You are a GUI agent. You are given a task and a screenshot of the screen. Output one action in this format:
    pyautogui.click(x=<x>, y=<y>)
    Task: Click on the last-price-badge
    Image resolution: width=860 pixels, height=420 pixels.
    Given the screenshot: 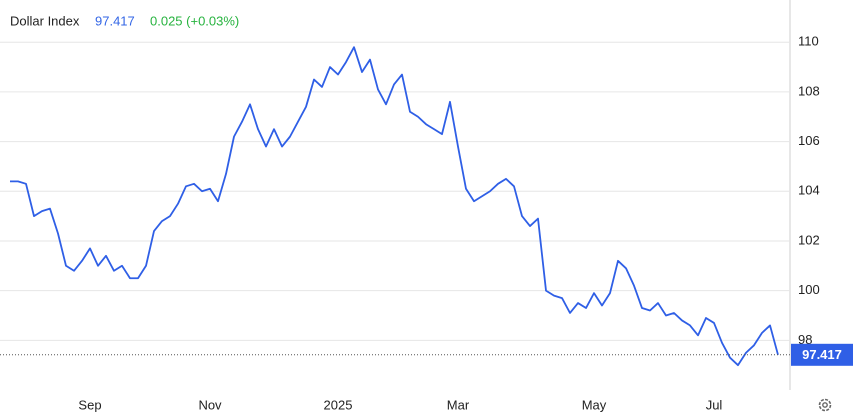 What is the action you would take?
    pyautogui.click(x=822, y=354)
    